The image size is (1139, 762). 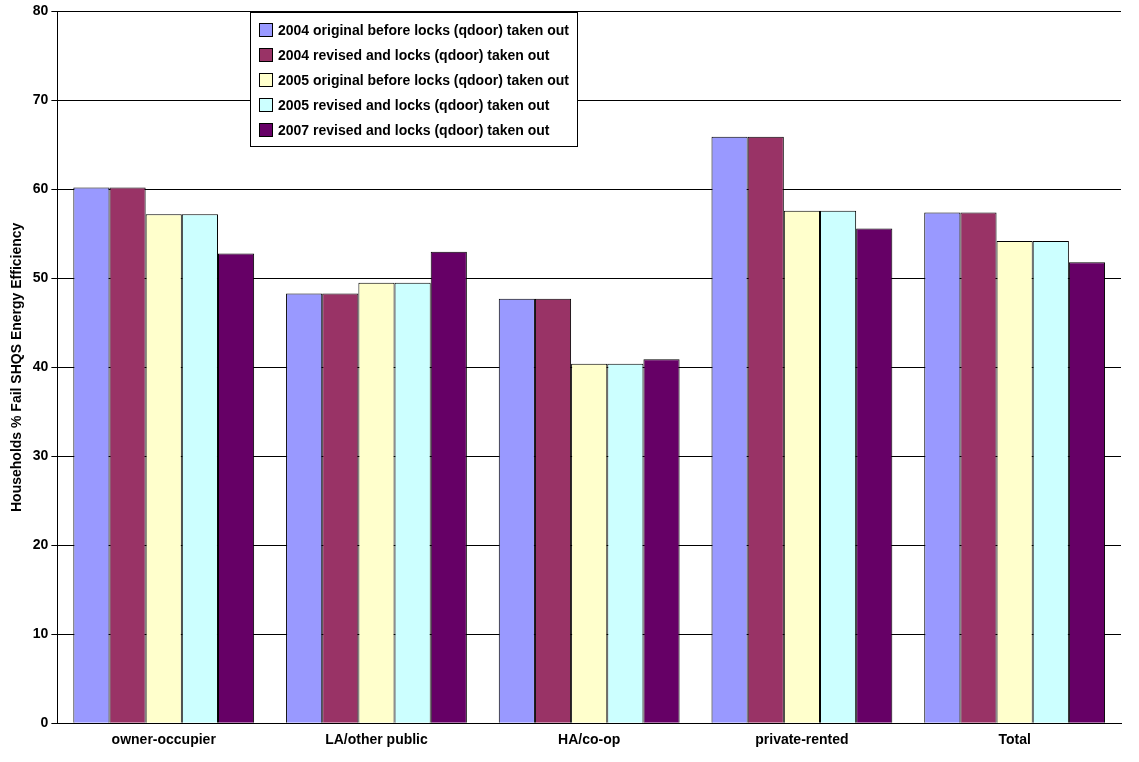 What do you see at coordinates (1014, 739) in the screenshot?
I see `x-tick-label: Total` at bounding box center [1014, 739].